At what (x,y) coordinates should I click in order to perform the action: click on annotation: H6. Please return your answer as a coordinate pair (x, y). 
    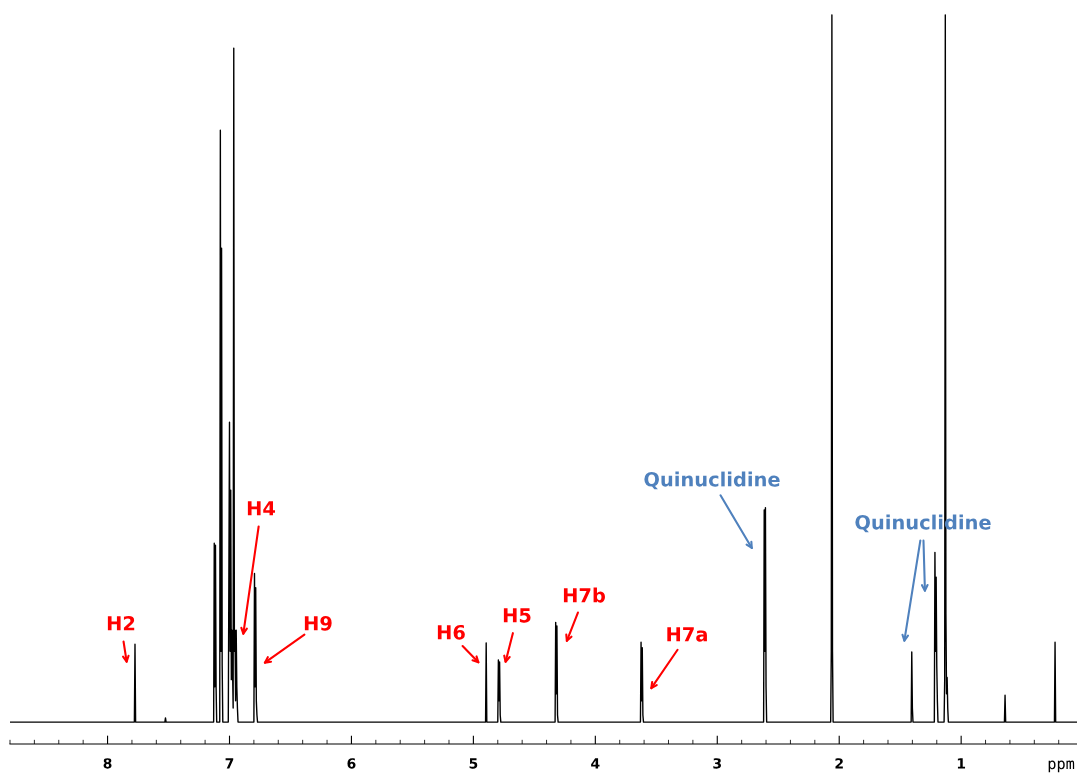
    Looking at the image, I should click on (451, 632).